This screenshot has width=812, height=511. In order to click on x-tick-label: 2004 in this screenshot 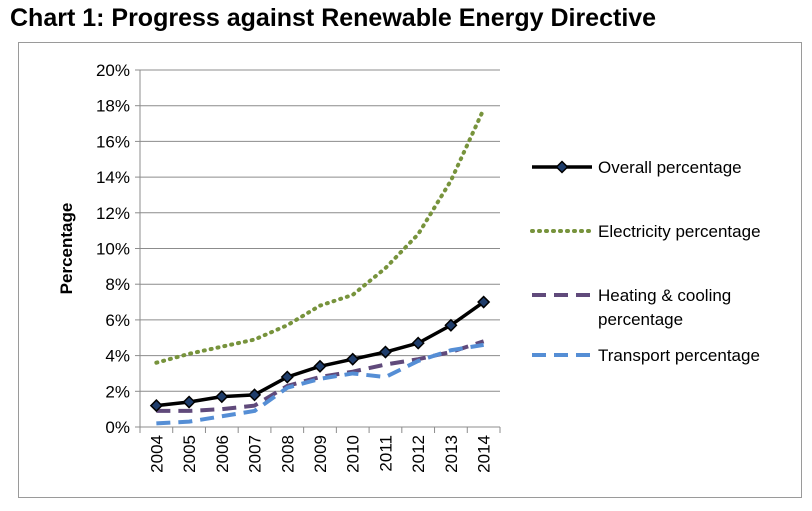, I will do `click(156, 454)`.